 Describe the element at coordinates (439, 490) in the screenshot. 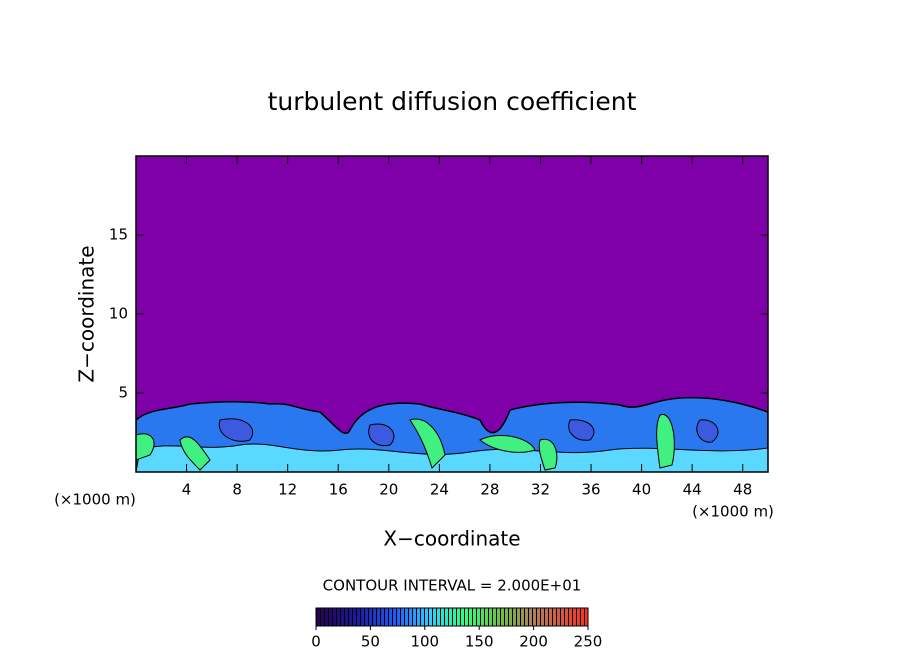

I see `x-tick-label: 24` at that location.